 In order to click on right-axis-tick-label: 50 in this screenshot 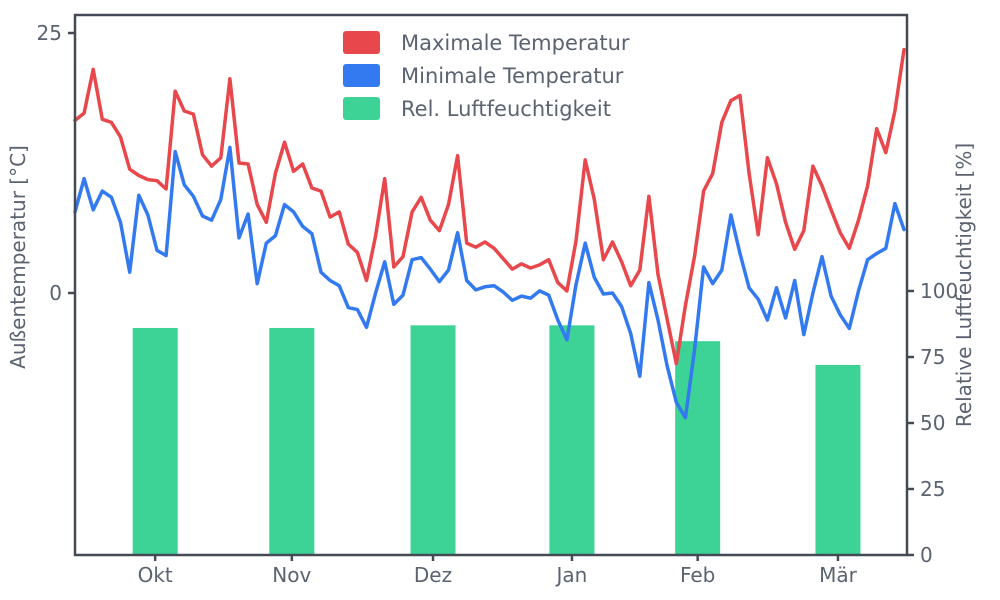, I will do `click(932, 423)`.